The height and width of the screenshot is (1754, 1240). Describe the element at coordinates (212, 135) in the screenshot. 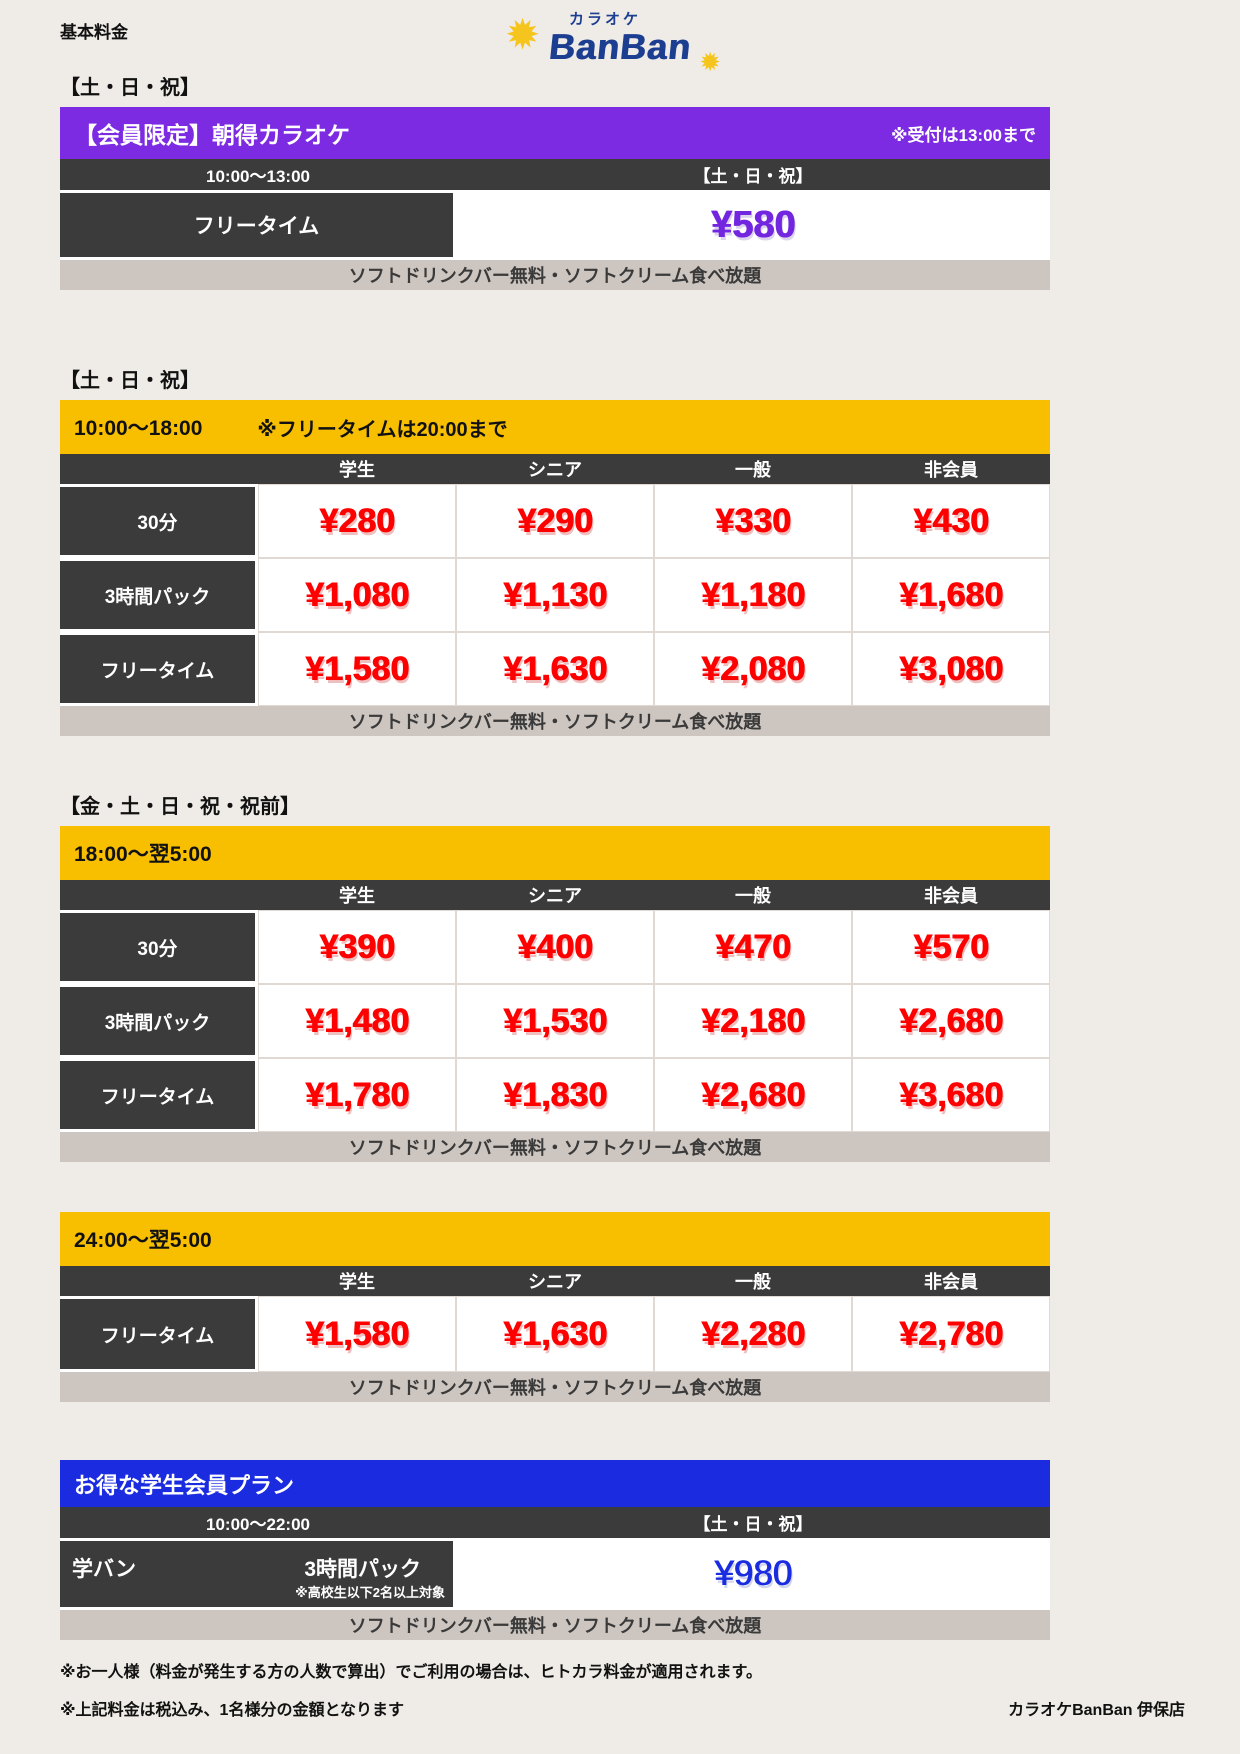

I see `banner-title: 【会員限定】朝得カラオケ` at that location.